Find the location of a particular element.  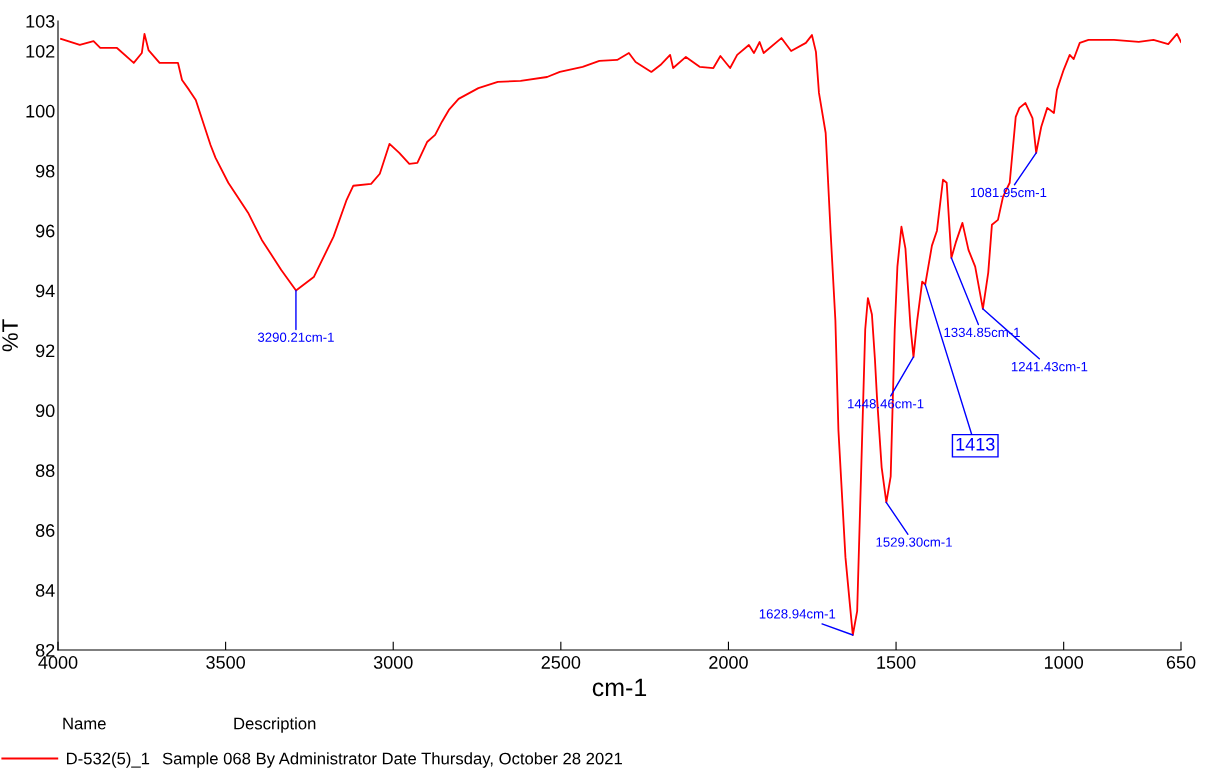

annotation: 1529.30cm-1 is located at coordinates (914, 542).